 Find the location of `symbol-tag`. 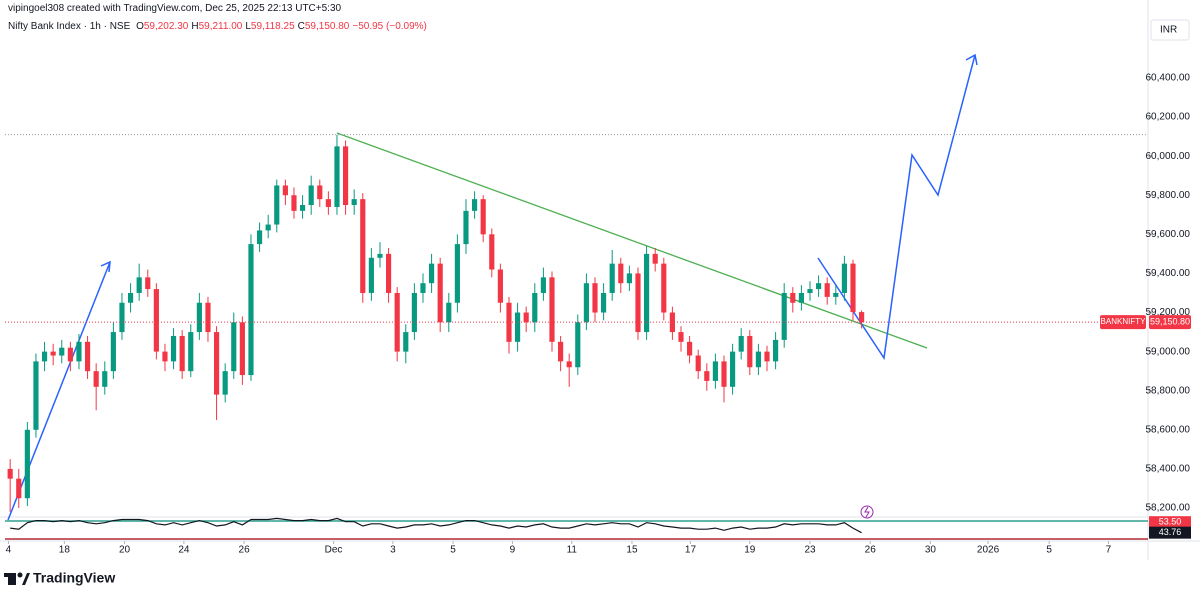

symbol-tag is located at coordinates (1123, 322).